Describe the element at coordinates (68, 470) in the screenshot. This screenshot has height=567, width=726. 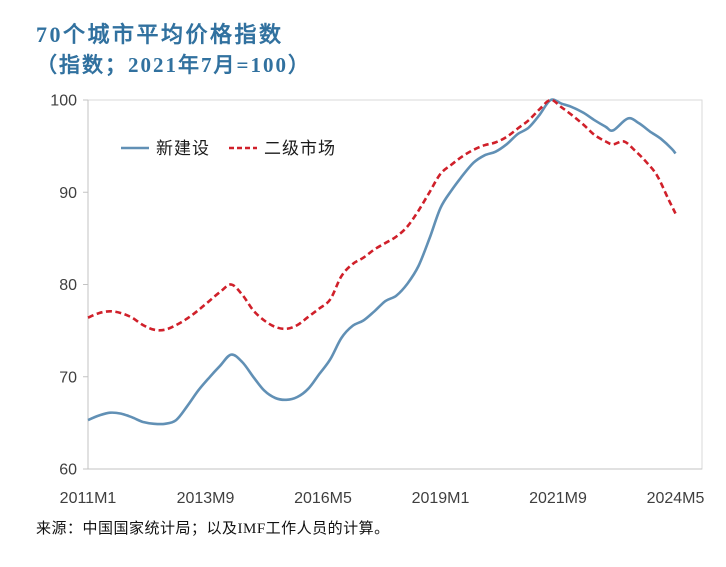
I see `y-axis-tick-label: 60` at that location.